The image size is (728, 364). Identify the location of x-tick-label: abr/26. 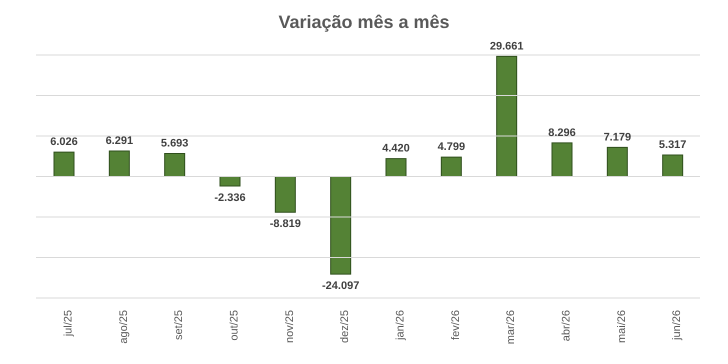
(566, 326).